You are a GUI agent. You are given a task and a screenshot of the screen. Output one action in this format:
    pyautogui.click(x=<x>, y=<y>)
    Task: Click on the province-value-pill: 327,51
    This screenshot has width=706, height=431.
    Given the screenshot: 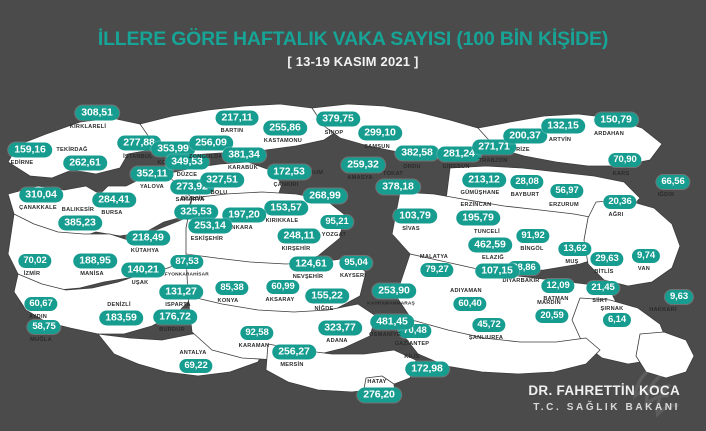 What is the action you would take?
    pyautogui.click(x=222, y=180)
    